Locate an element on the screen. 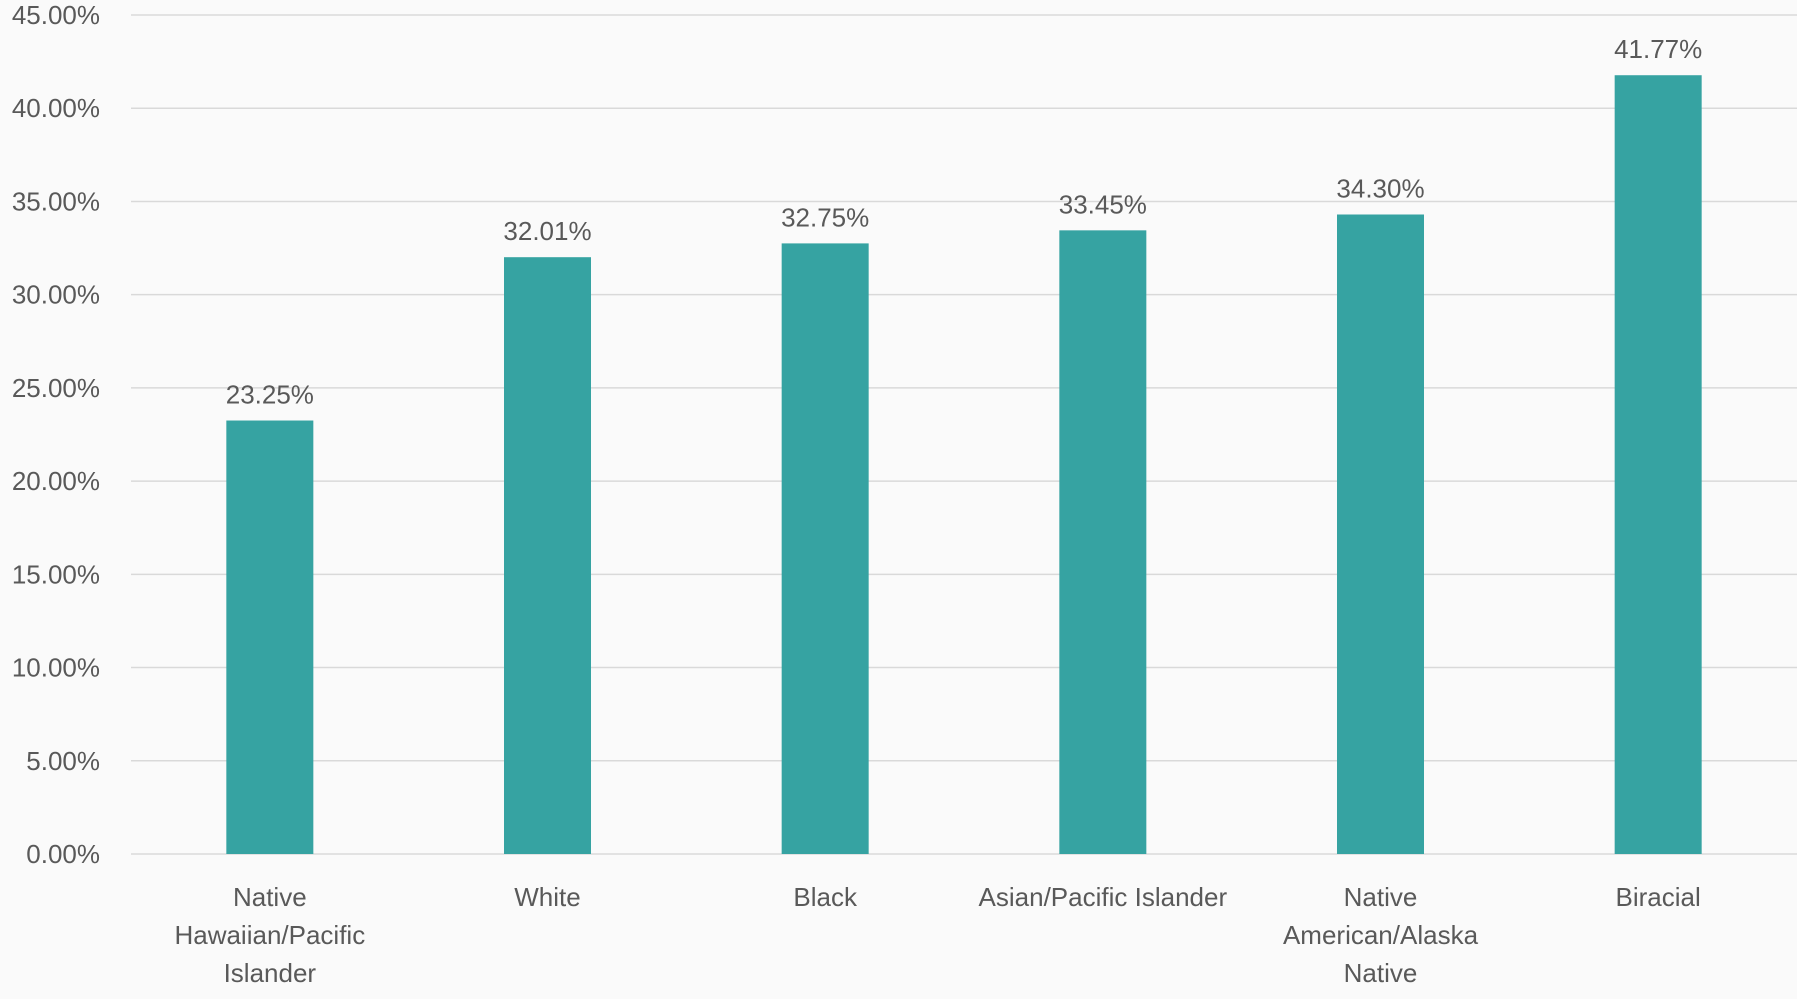 The width and height of the screenshot is (1797, 999). y-tick-label: 45.00% is located at coordinates (56, 15).